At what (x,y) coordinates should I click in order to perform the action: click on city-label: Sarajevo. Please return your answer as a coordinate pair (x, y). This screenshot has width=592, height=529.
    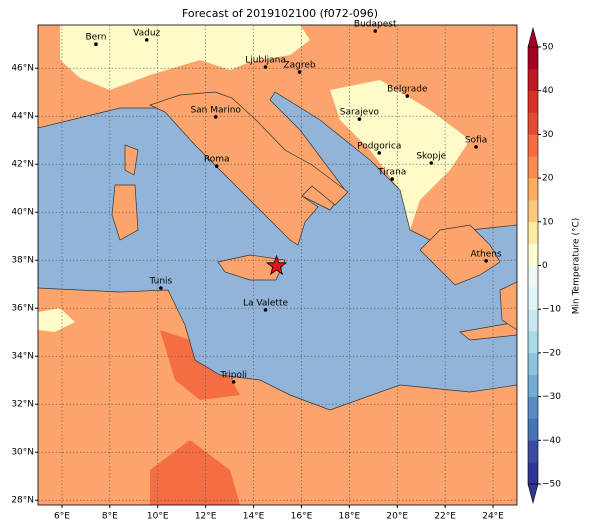
    Looking at the image, I should click on (360, 113).